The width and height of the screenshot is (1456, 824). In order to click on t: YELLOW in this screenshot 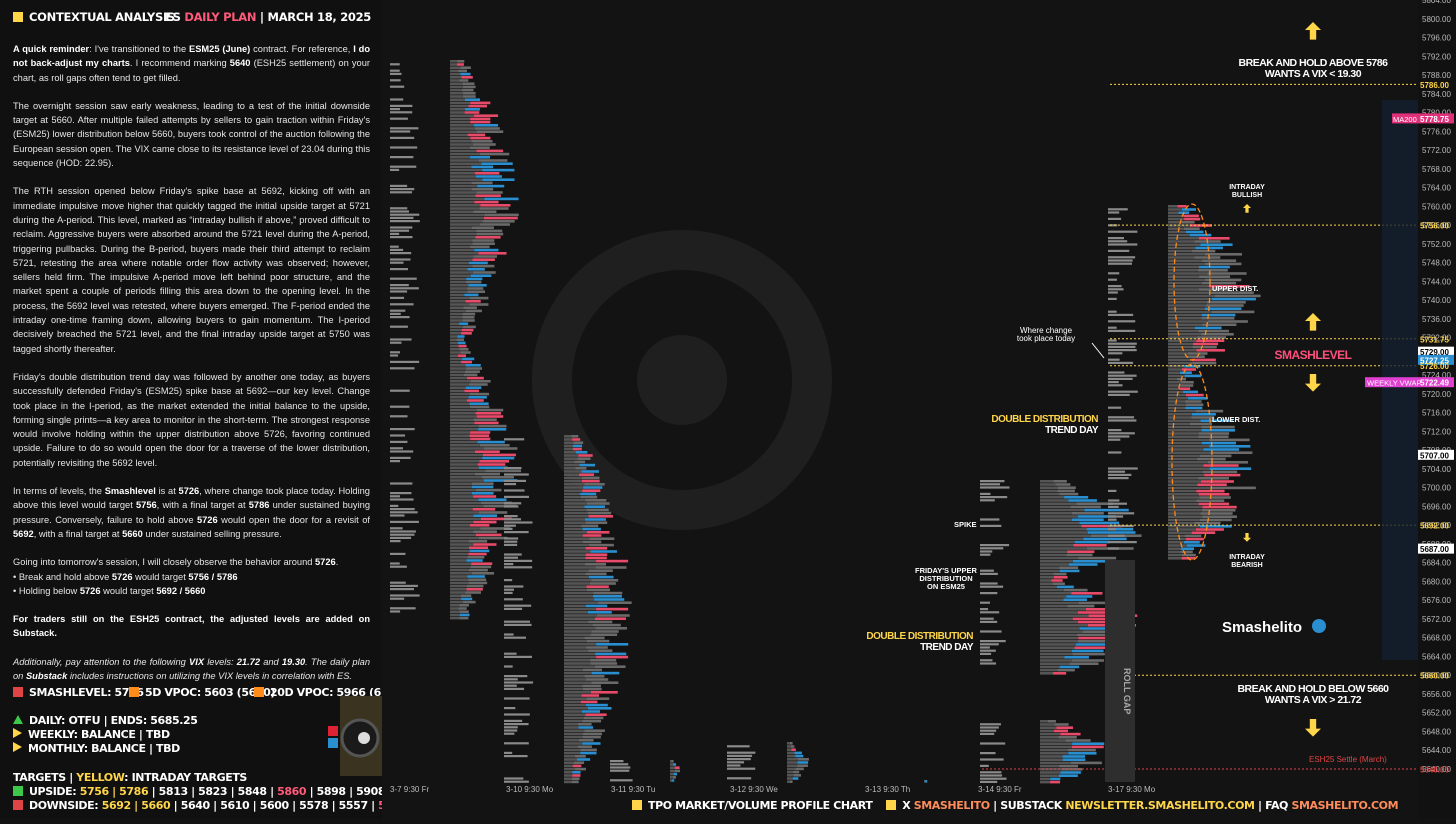, I will do `click(100, 777)`.